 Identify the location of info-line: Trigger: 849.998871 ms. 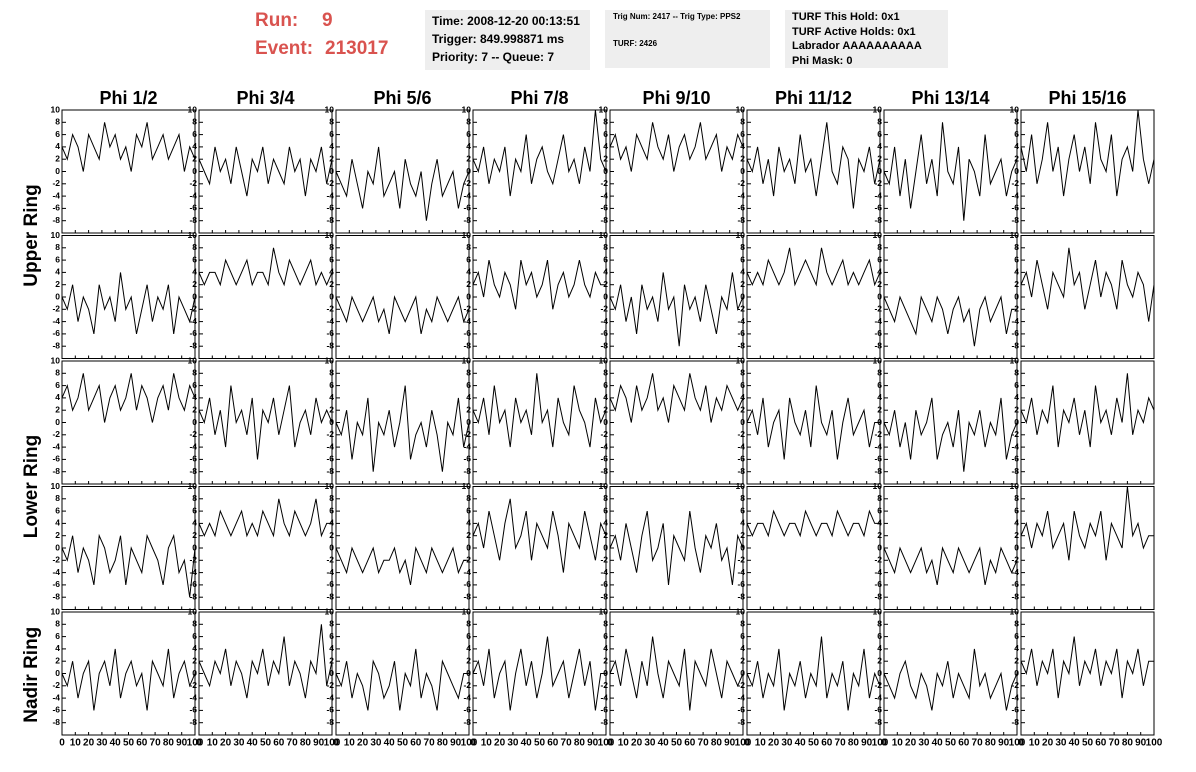
(498, 39).